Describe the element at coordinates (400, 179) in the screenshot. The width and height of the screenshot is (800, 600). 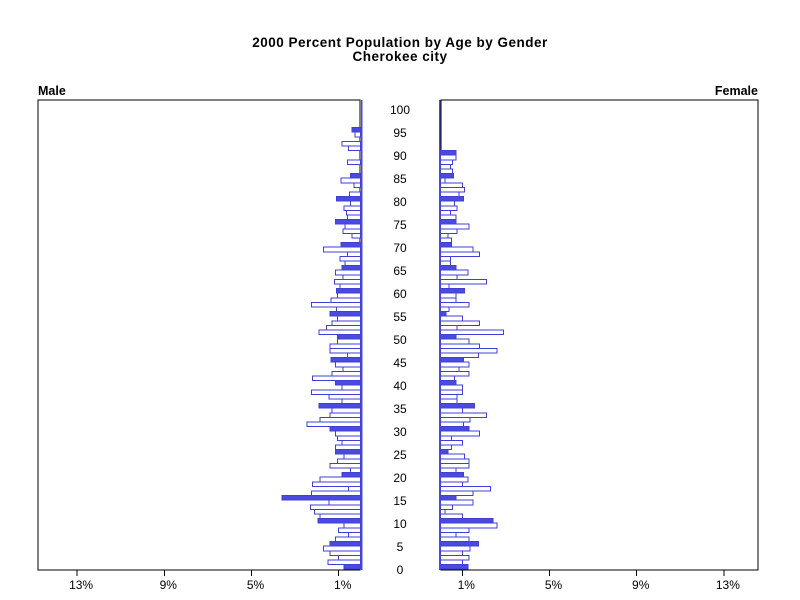
I see `age-axis-label-85: 85` at that location.